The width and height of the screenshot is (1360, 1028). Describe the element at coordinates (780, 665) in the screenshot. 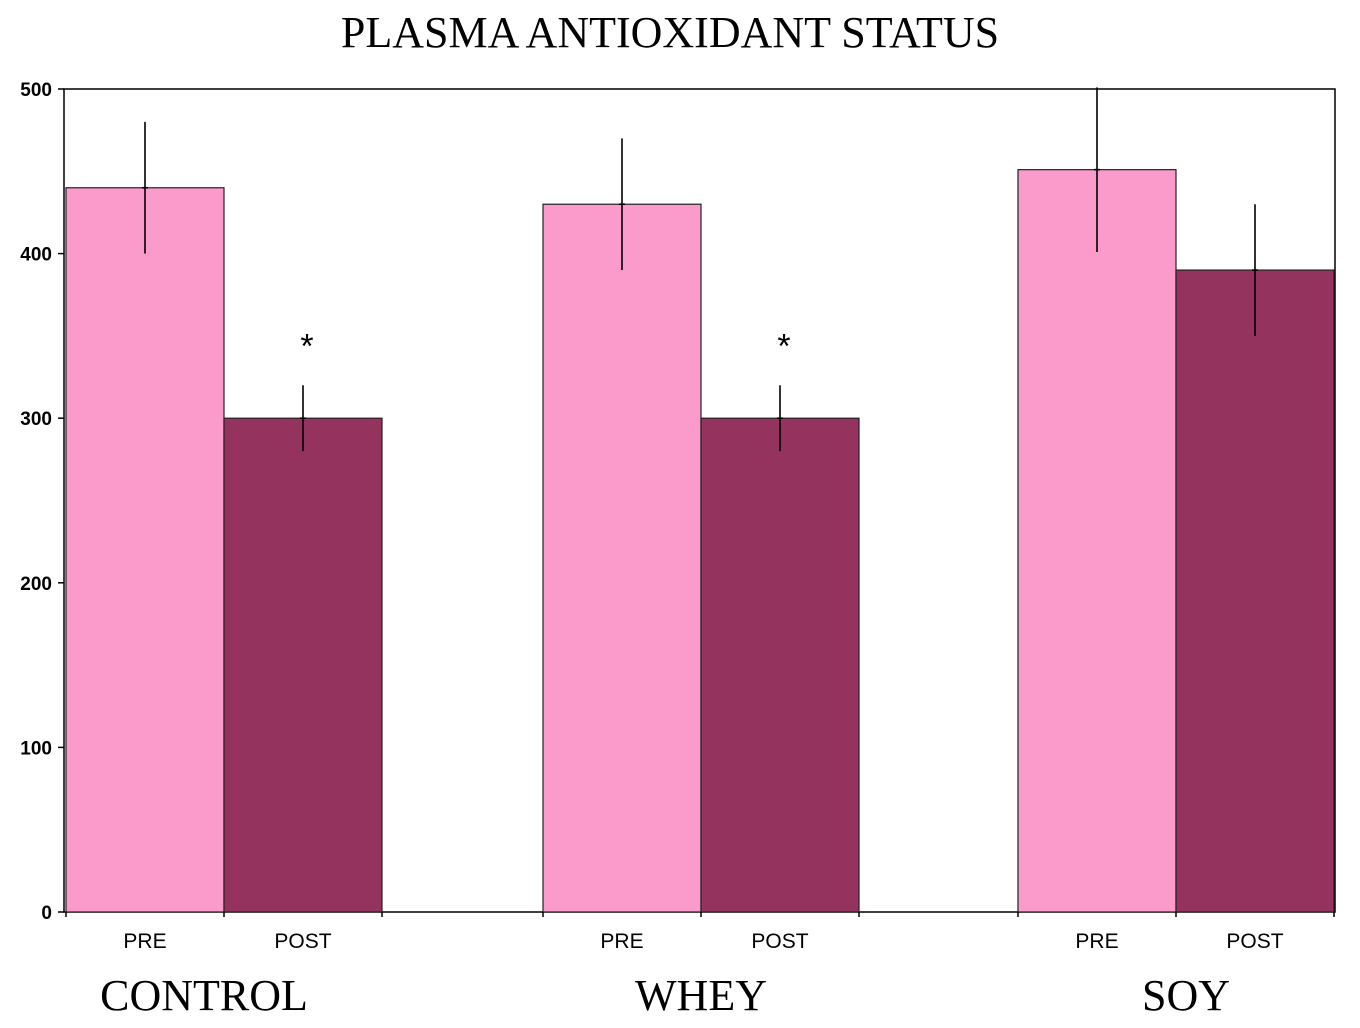

I see `bar-whey-post` at that location.